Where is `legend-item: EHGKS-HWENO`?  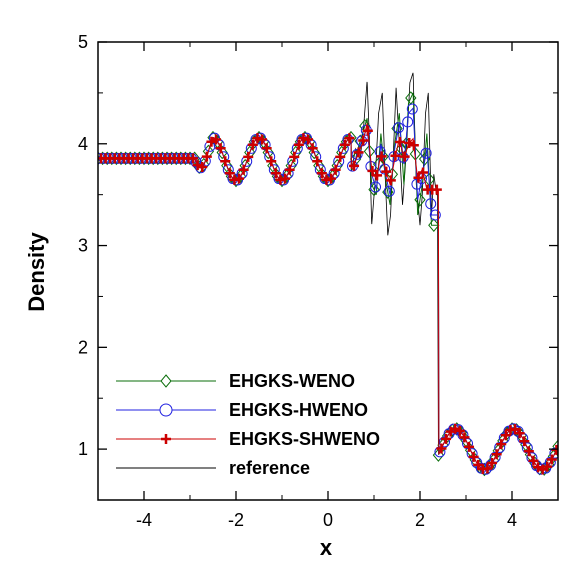 legend-item: EHGKS-HWENO is located at coordinates (242, 410).